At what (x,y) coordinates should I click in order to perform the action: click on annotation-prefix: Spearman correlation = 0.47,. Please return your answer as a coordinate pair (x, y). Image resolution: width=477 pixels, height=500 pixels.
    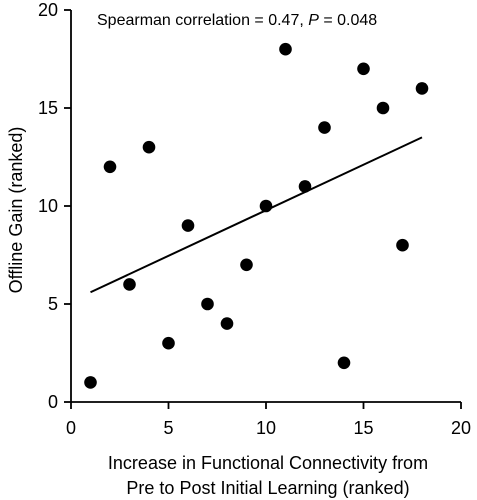
    Looking at the image, I should click on (202, 20).